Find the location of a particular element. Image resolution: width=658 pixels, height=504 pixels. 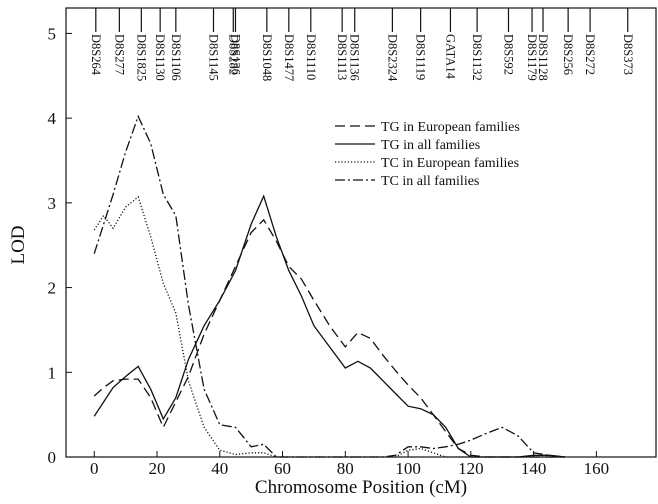

x-tick-label: 100 is located at coordinates (408, 468).